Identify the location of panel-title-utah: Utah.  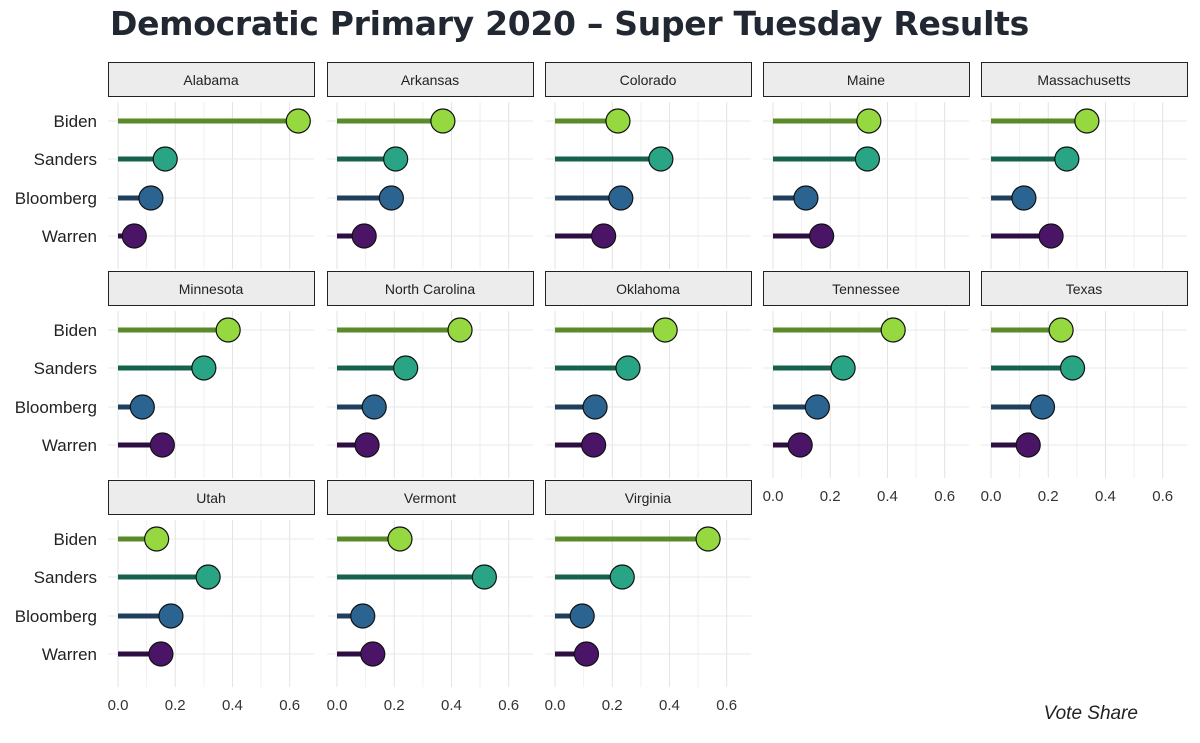
(211, 498).